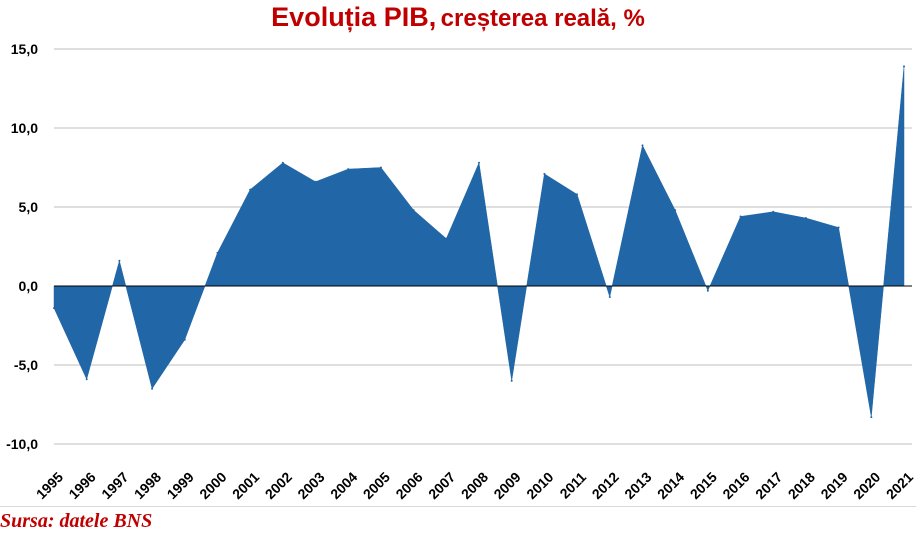 This screenshot has height=537, width=916. I want to click on x-tick-label: 2018, so click(801, 485).